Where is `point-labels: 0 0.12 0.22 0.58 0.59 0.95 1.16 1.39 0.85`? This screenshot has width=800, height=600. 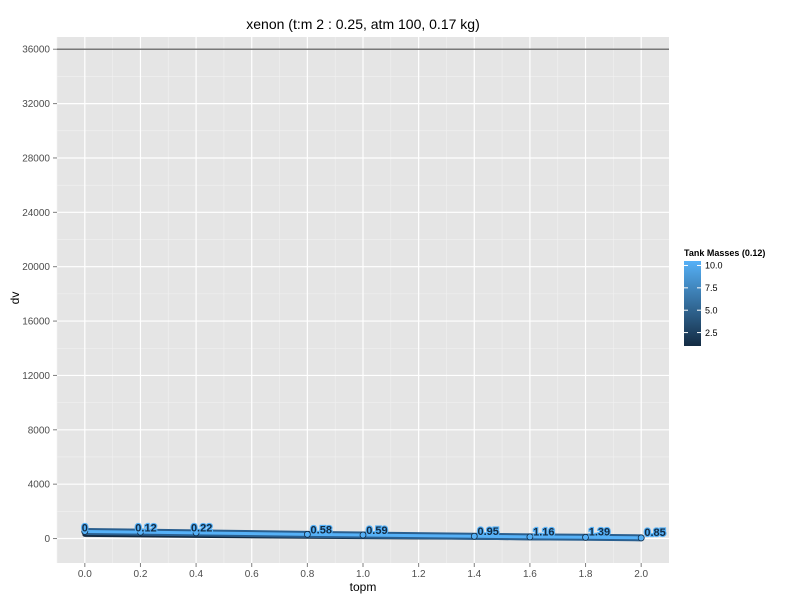
point-labels: 0 0.12 0.22 0.58 0.59 0.95 1.16 1.39 0.85 is located at coordinates (374, 530).